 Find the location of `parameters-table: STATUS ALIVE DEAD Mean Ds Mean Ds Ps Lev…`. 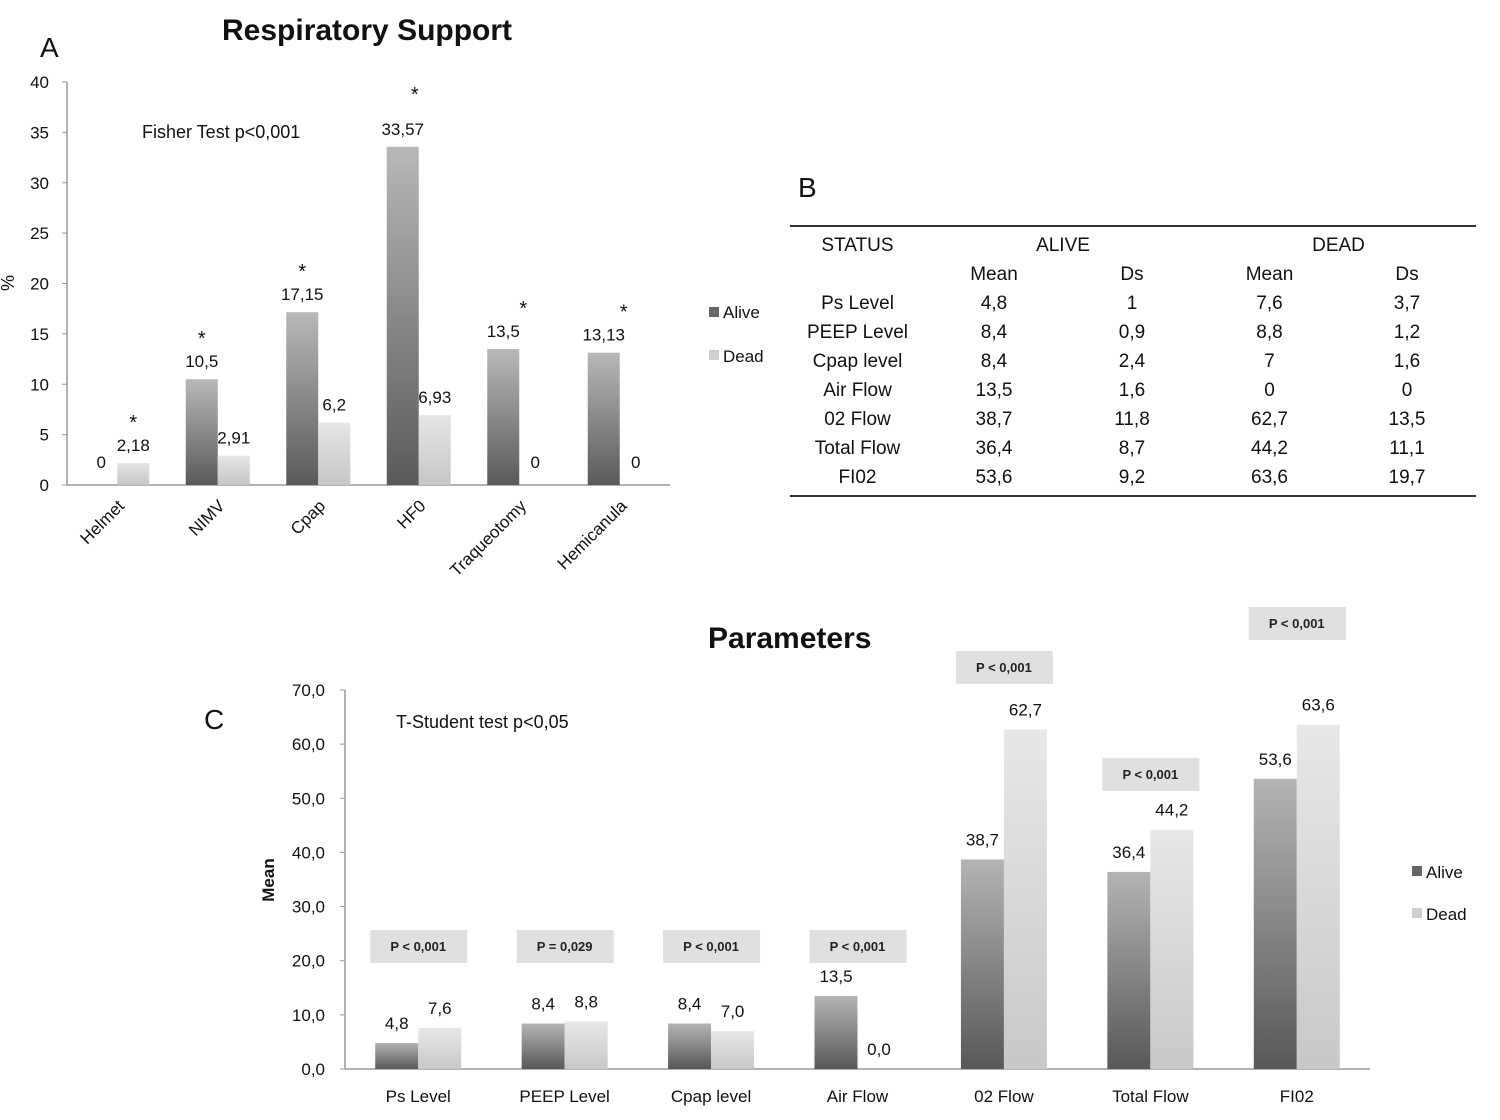

parameters-table: STATUS ALIVE DEAD Mean Ds Mean Ds Ps Lev… is located at coordinates (1133, 358).